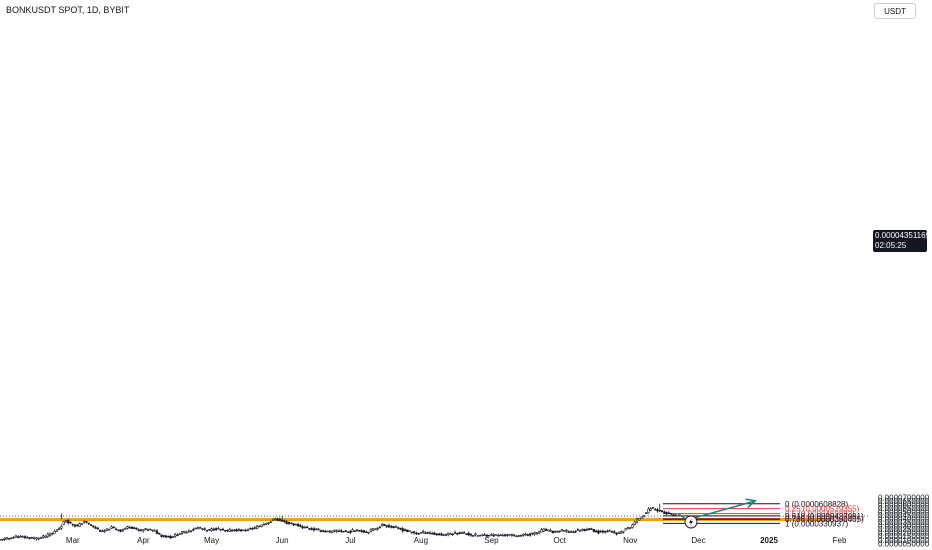 The width and height of the screenshot is (932, 550). Describe the element at coordinates (895, 11) in the screenshot. I see `currency-button: USDT` at that location.